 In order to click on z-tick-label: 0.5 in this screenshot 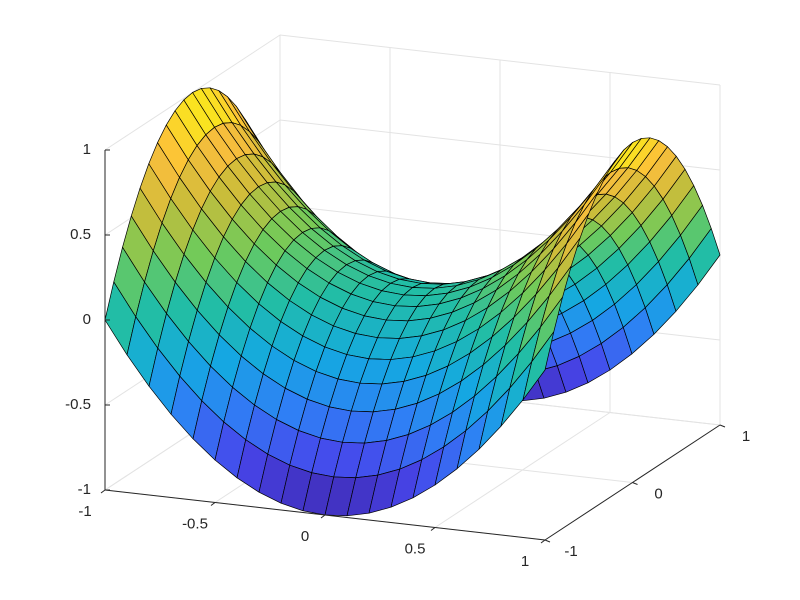, I will do `click(80, 234)`.